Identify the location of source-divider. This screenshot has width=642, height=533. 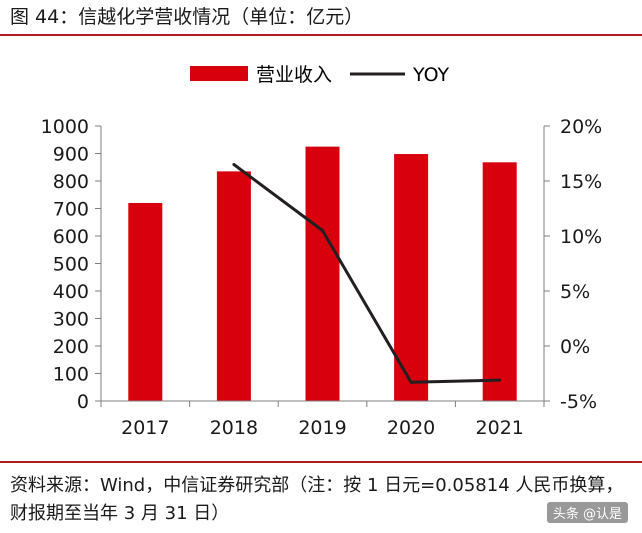
(321, 462).